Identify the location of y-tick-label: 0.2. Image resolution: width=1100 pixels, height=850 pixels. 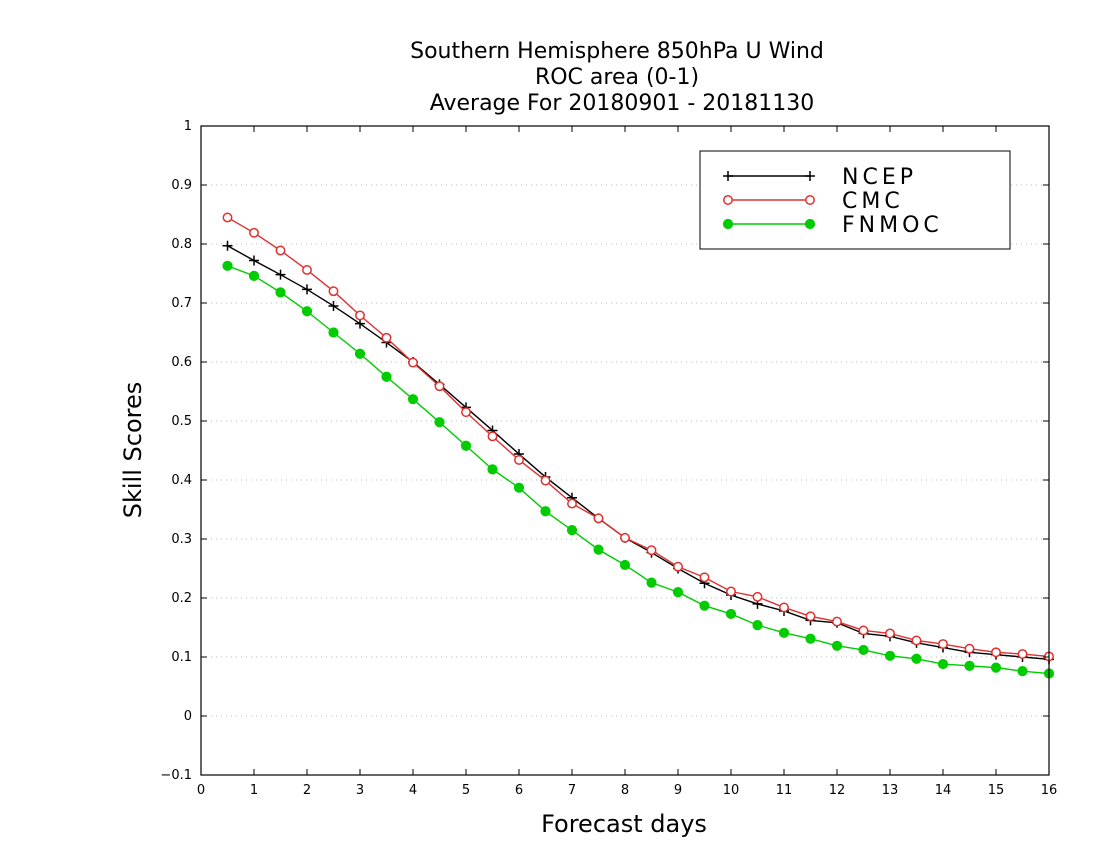
(181, 598).